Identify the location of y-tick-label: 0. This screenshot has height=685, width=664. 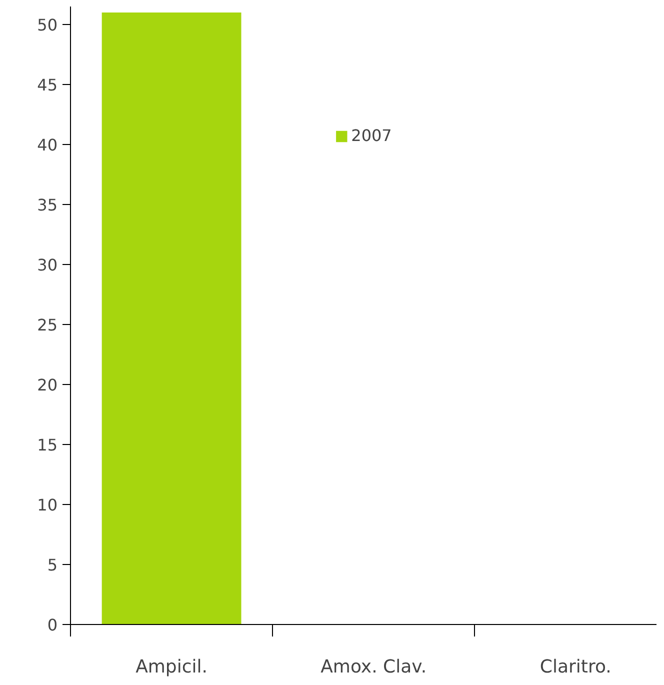
(52, 625).